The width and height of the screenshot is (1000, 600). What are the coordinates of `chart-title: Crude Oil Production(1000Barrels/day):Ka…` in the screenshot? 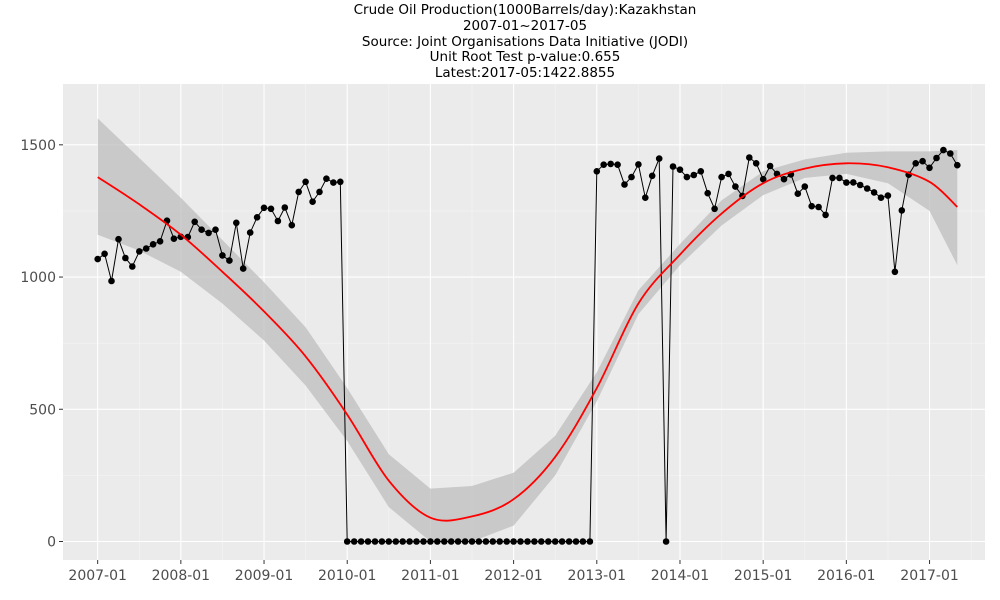 It's located at (525, 10).